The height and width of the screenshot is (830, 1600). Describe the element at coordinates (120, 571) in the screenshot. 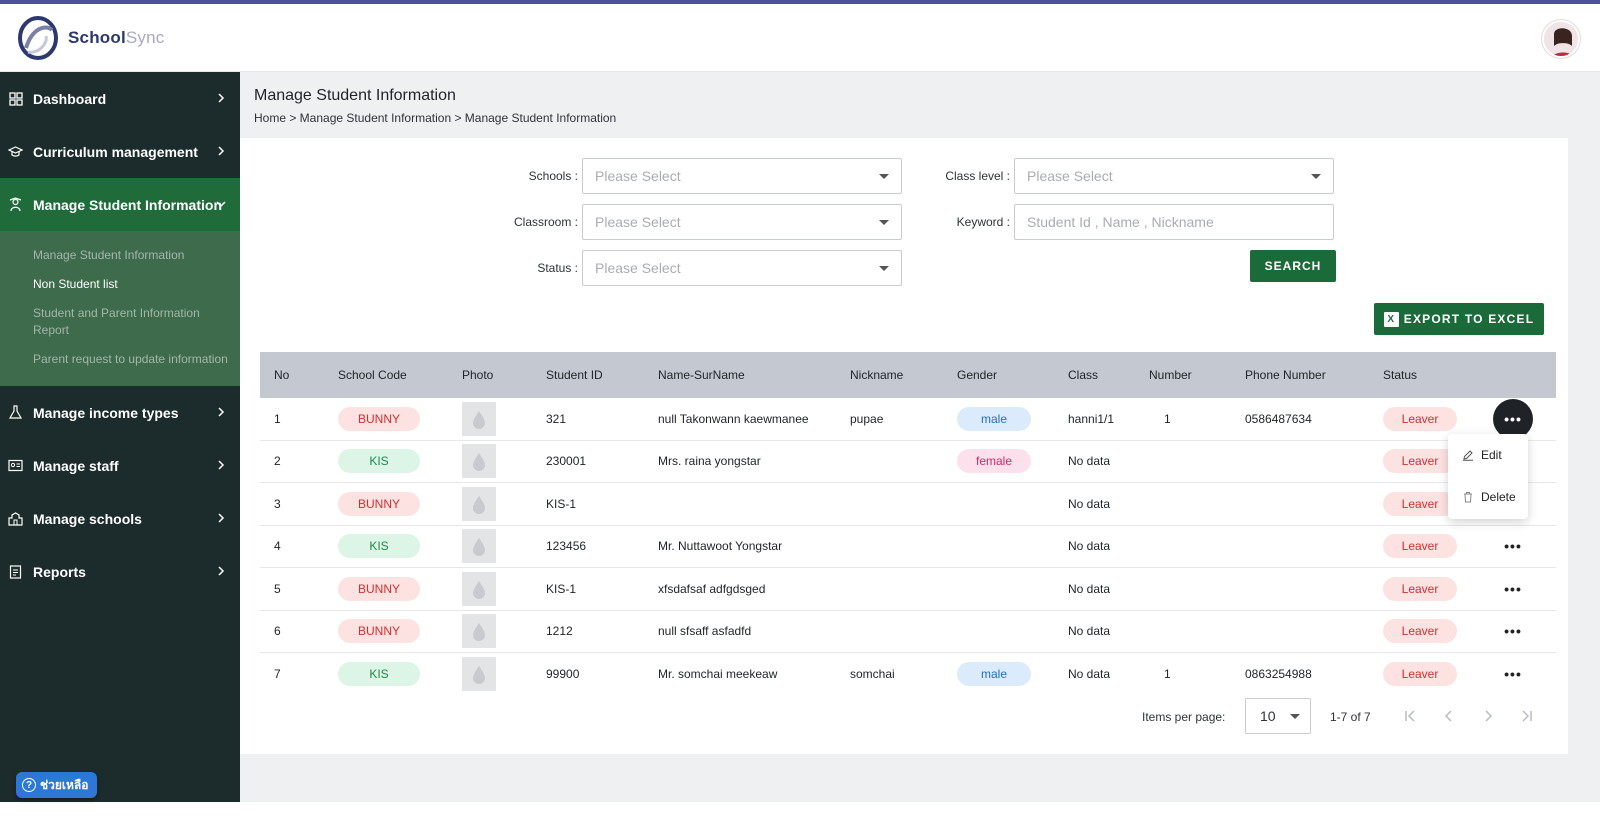

I see `sidebar-item-reports: Reports` at that location.